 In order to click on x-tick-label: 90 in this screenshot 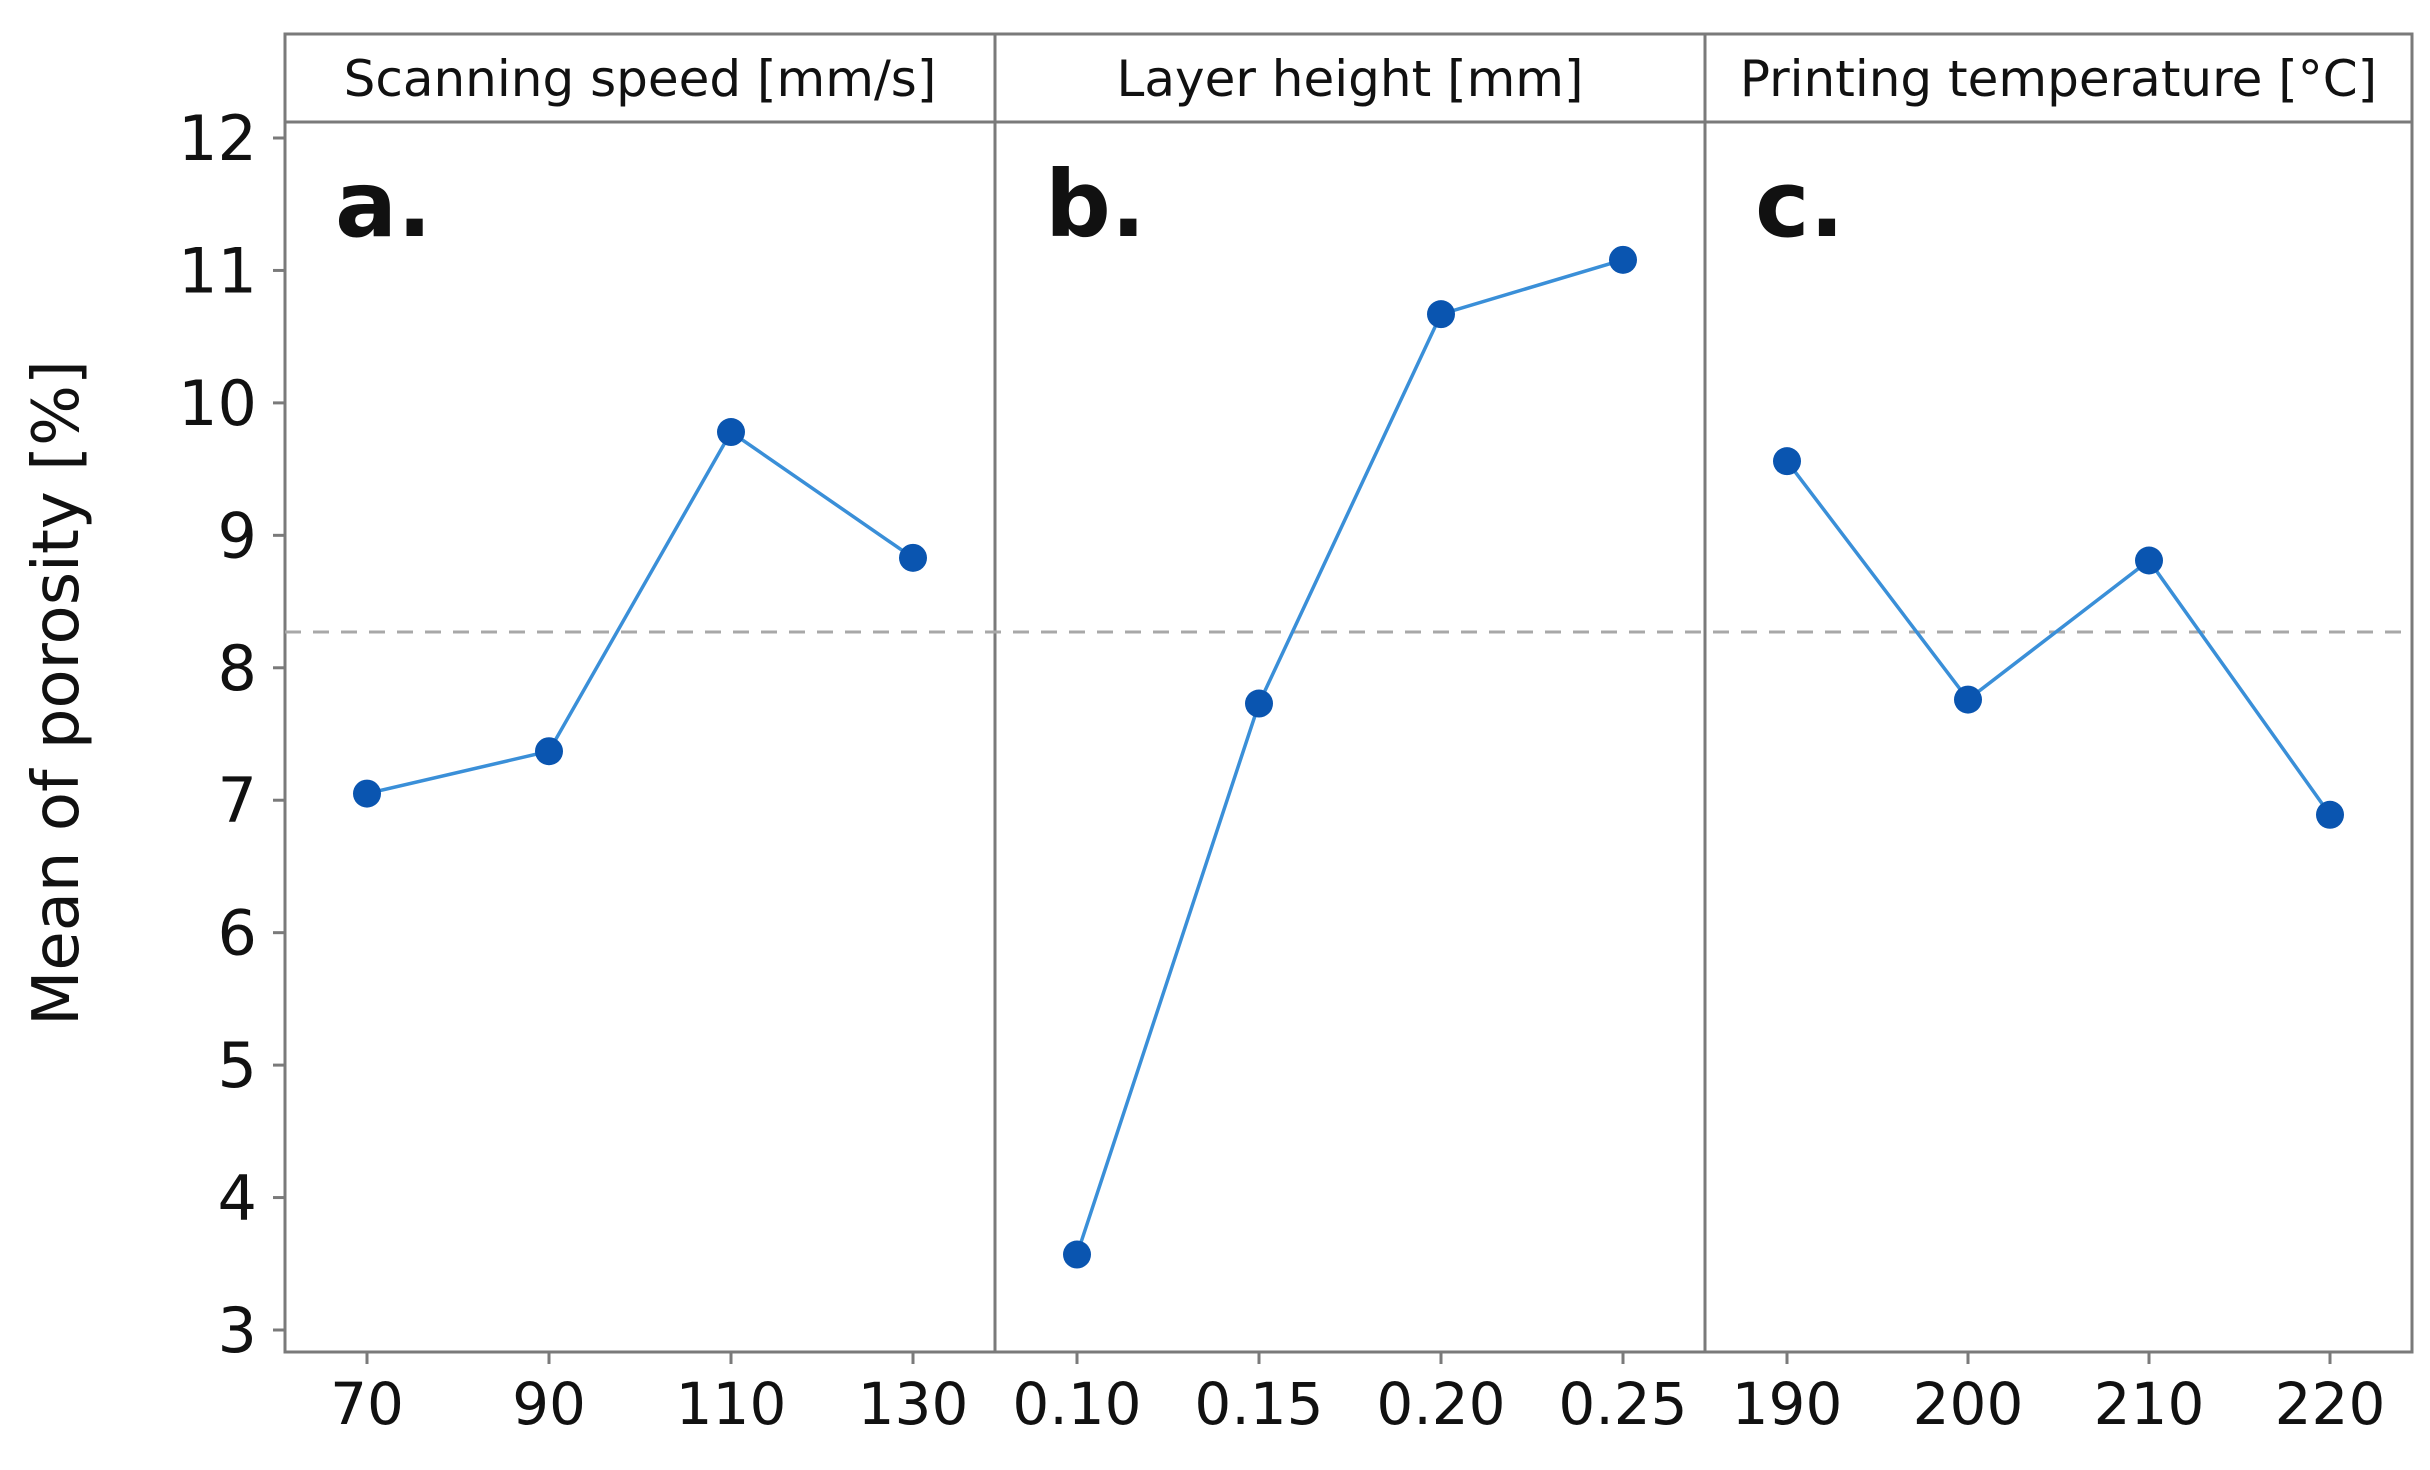, I will do `click(549, 1404)`.